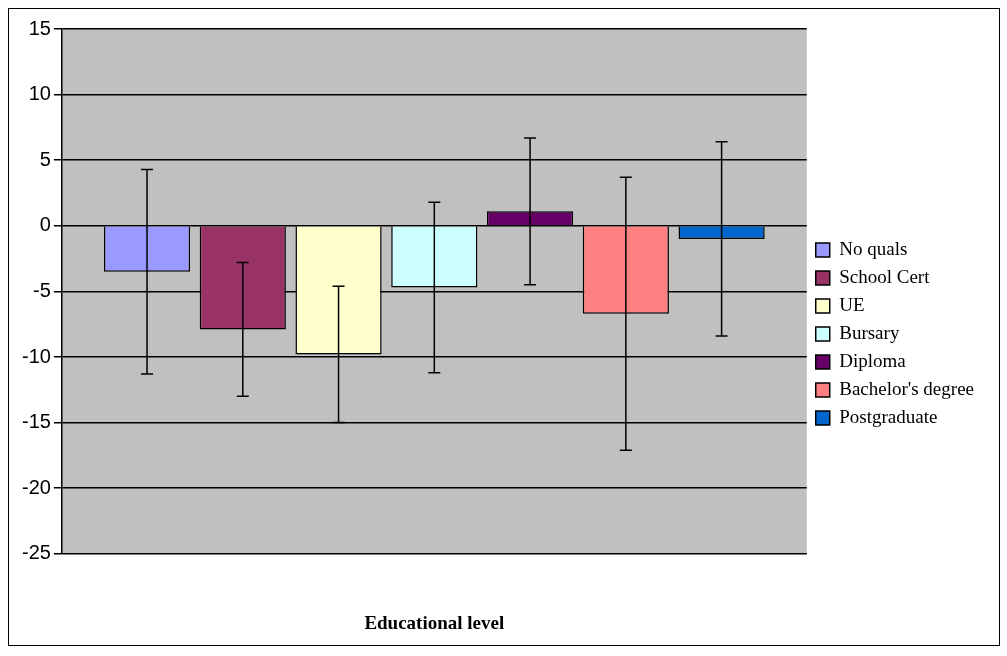  Describe the element at coordinates (873, 360) in the screenshot. I see `legend-label: Diploma` at that location.